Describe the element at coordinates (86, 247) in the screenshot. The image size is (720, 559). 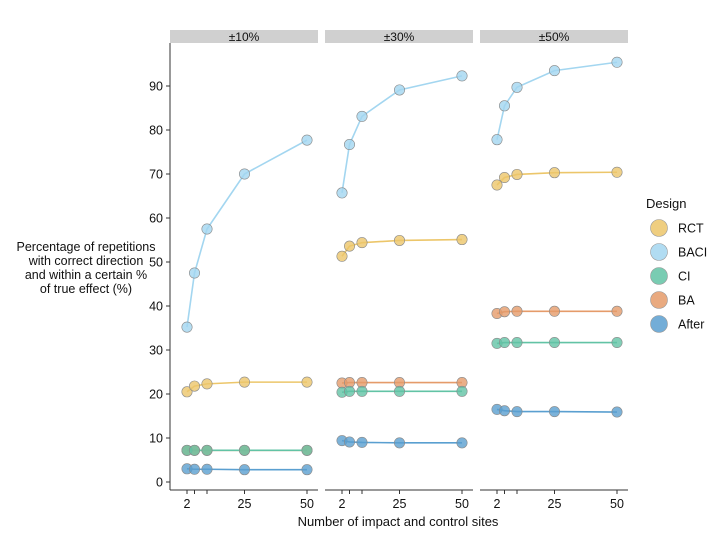
I see `y-axis-title-line: Percentage of repetitions` at that location.